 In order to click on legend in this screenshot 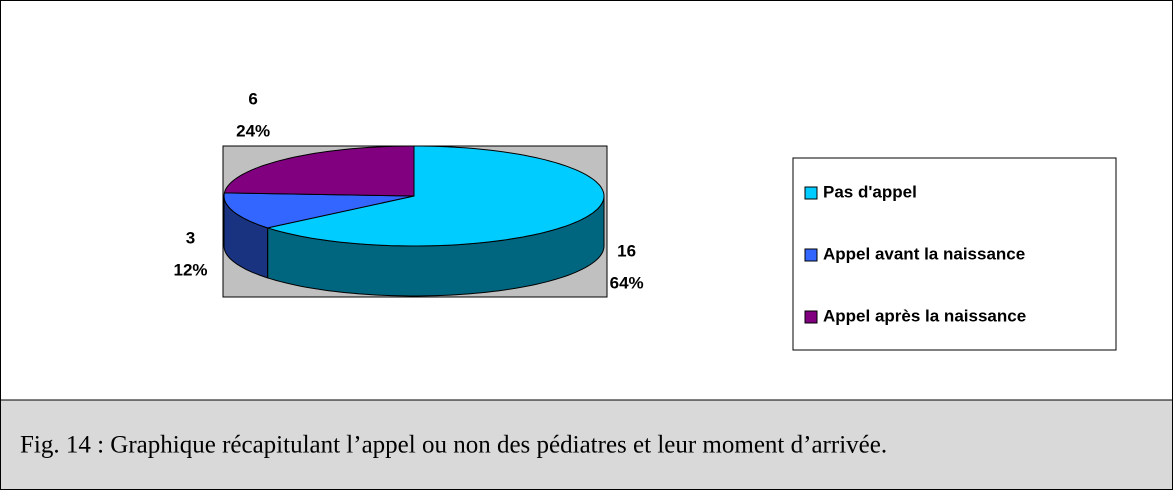, I will do `click(954, 254)`.